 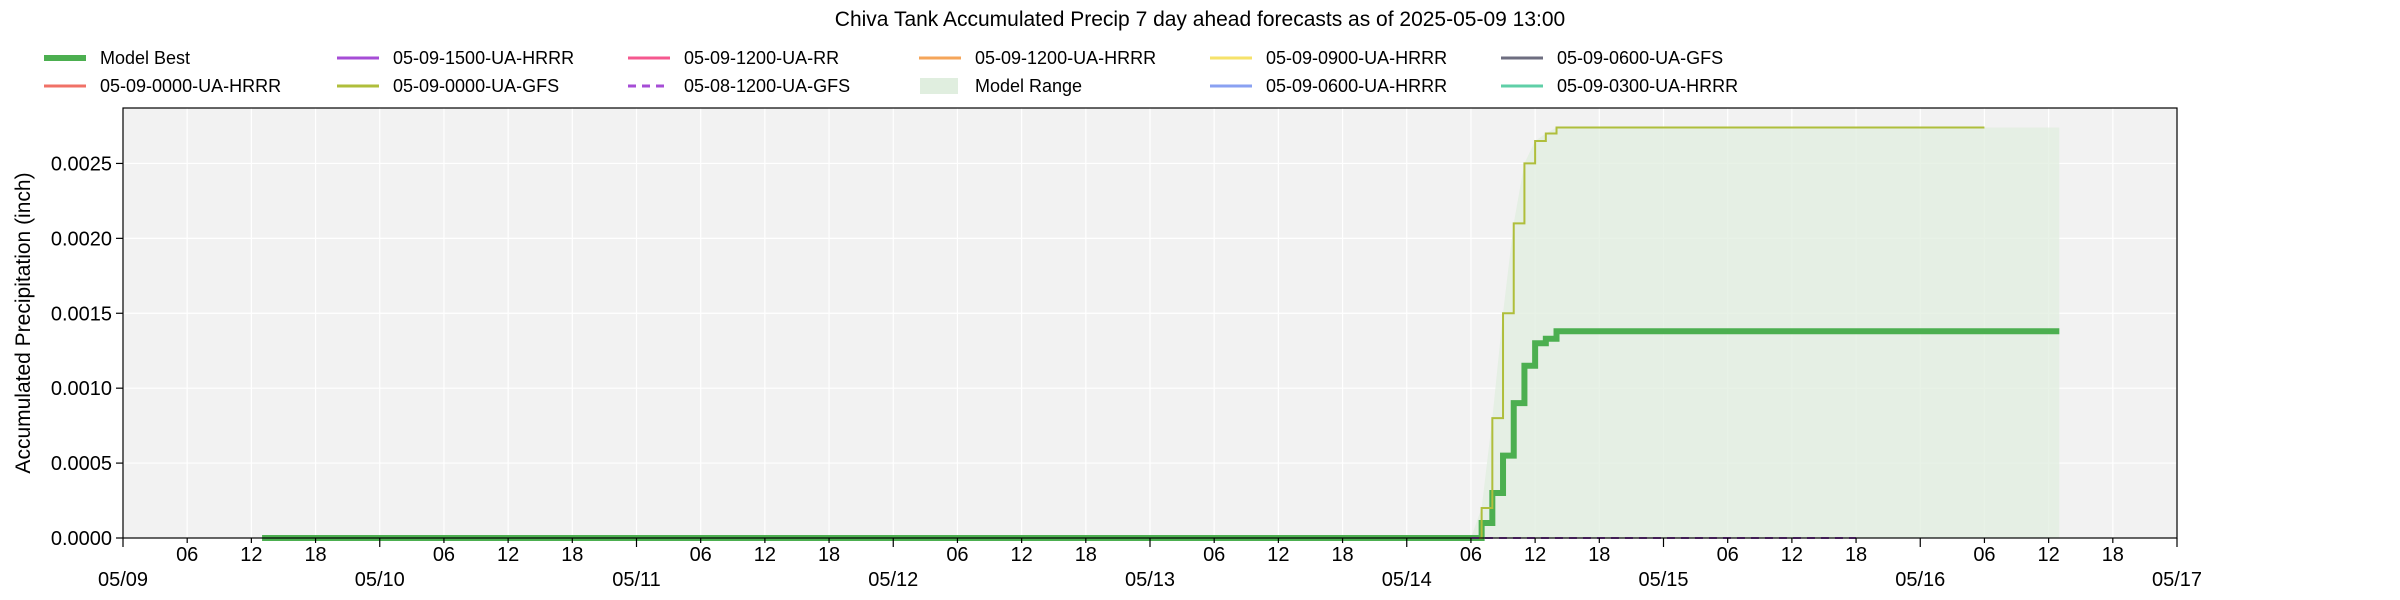 I want to click on y-tick-label: 0.0020, so click(x=81, y=239).